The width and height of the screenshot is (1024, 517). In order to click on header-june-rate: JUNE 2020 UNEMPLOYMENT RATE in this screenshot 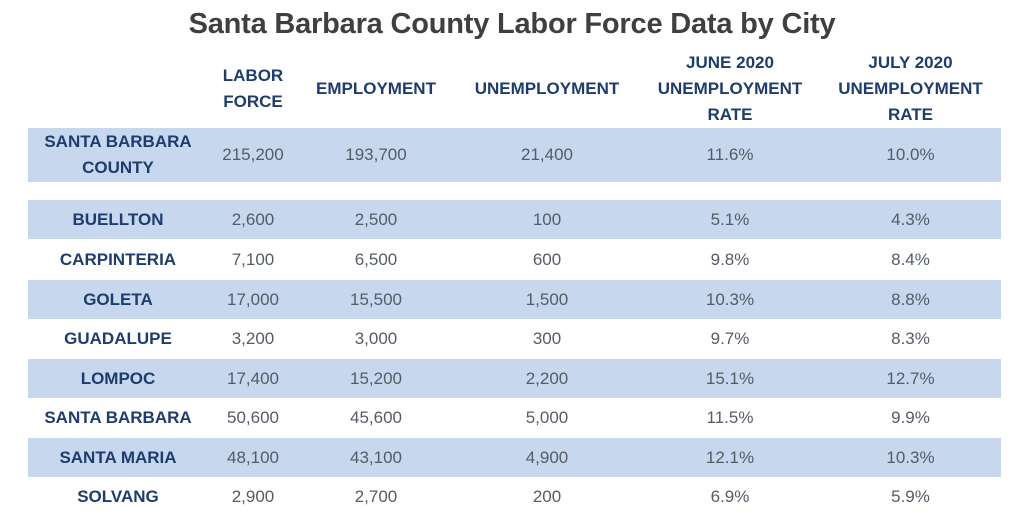, I will do `click(730, 88)`.